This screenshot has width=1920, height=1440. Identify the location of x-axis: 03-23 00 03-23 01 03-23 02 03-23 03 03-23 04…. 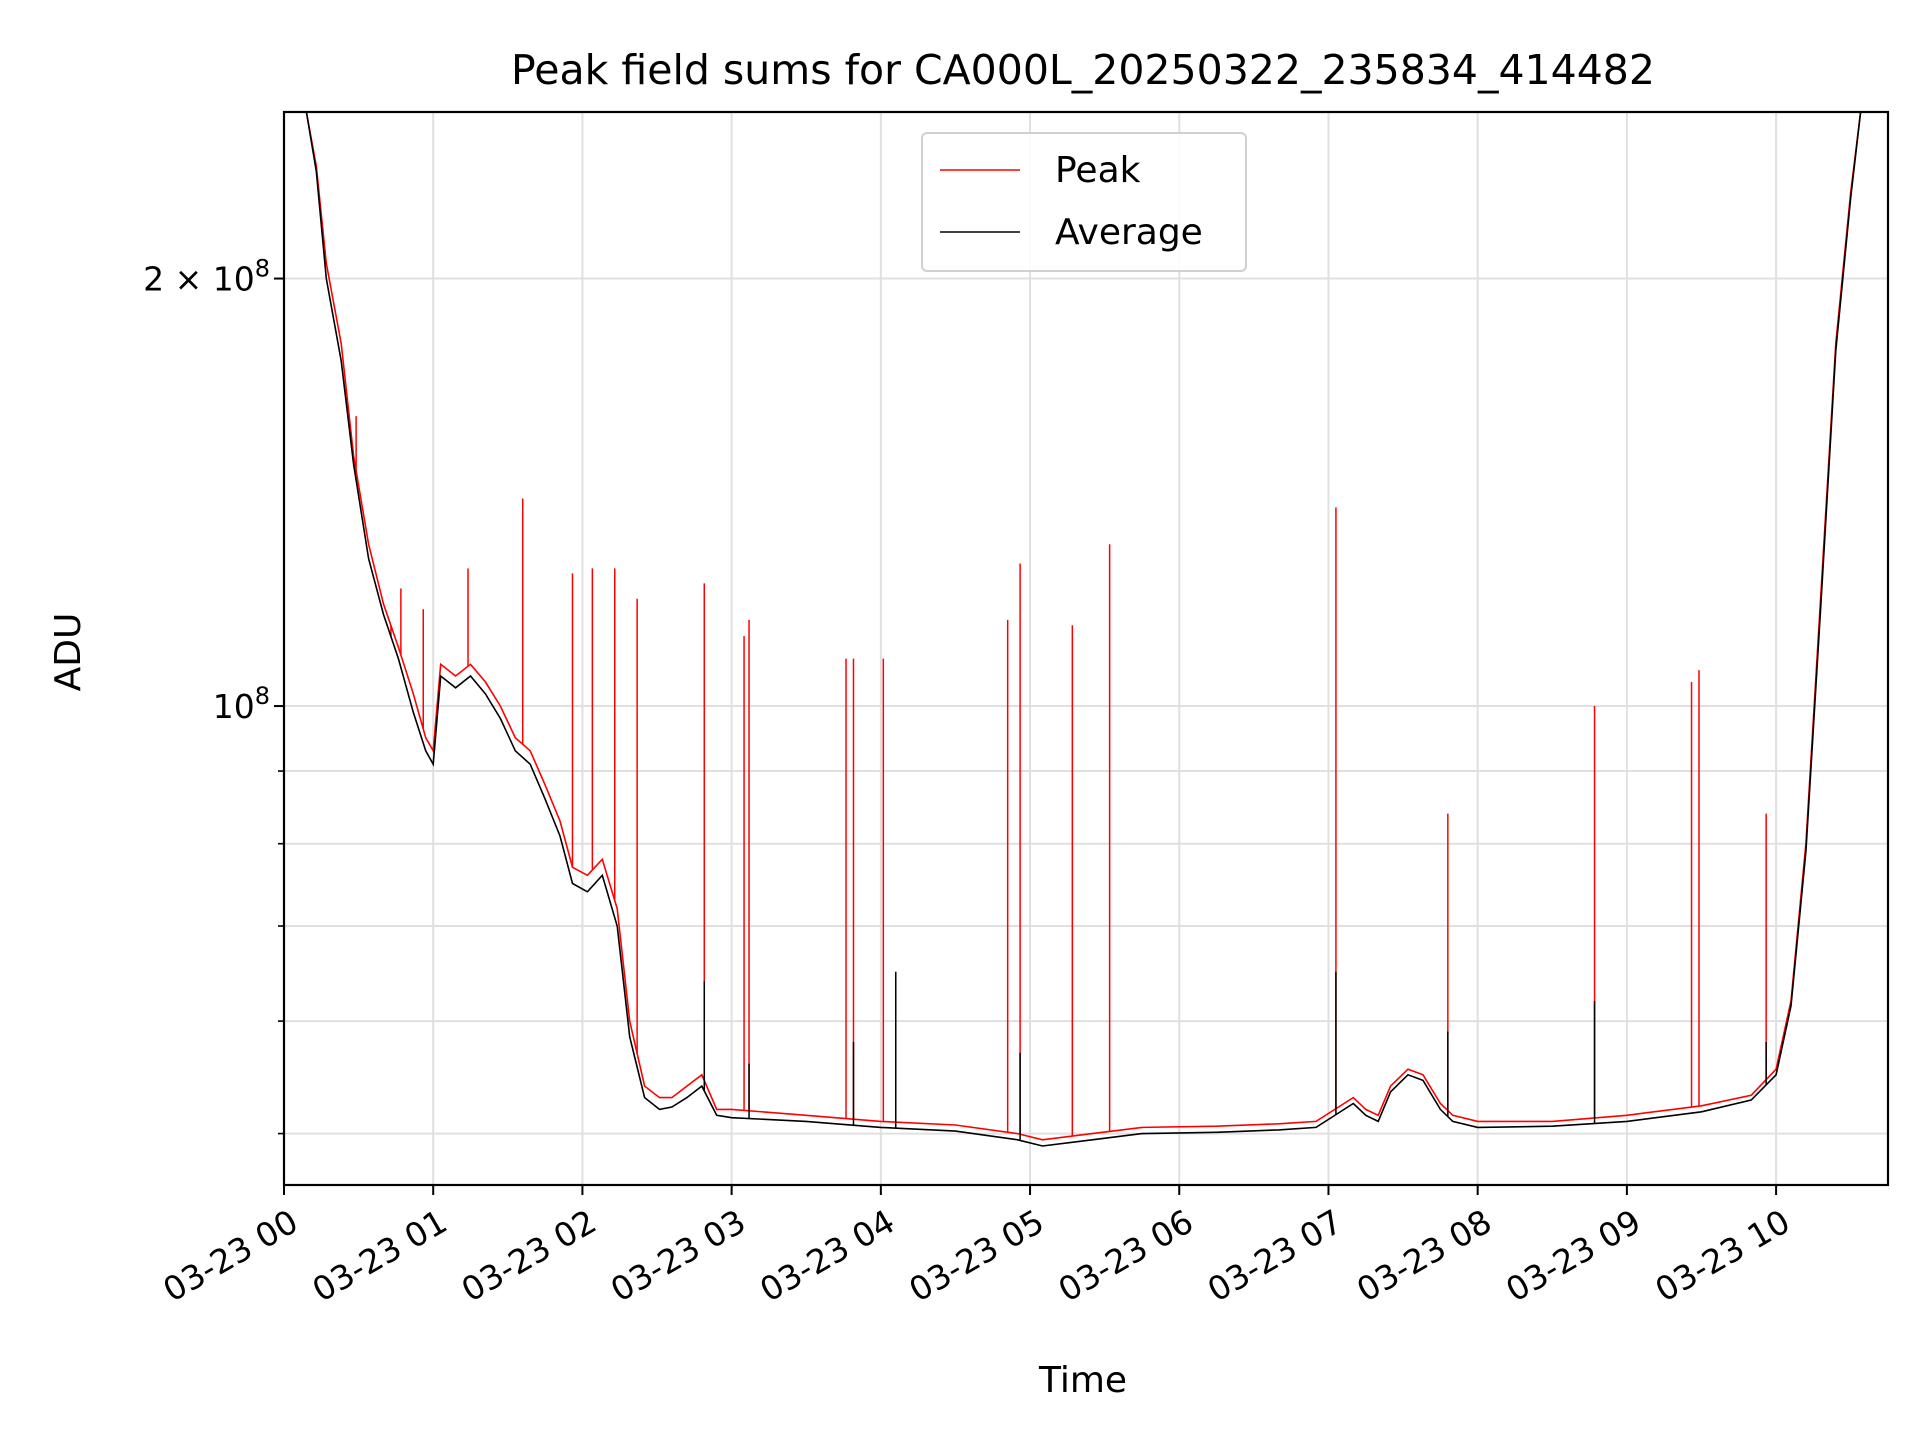
(976, 1247).